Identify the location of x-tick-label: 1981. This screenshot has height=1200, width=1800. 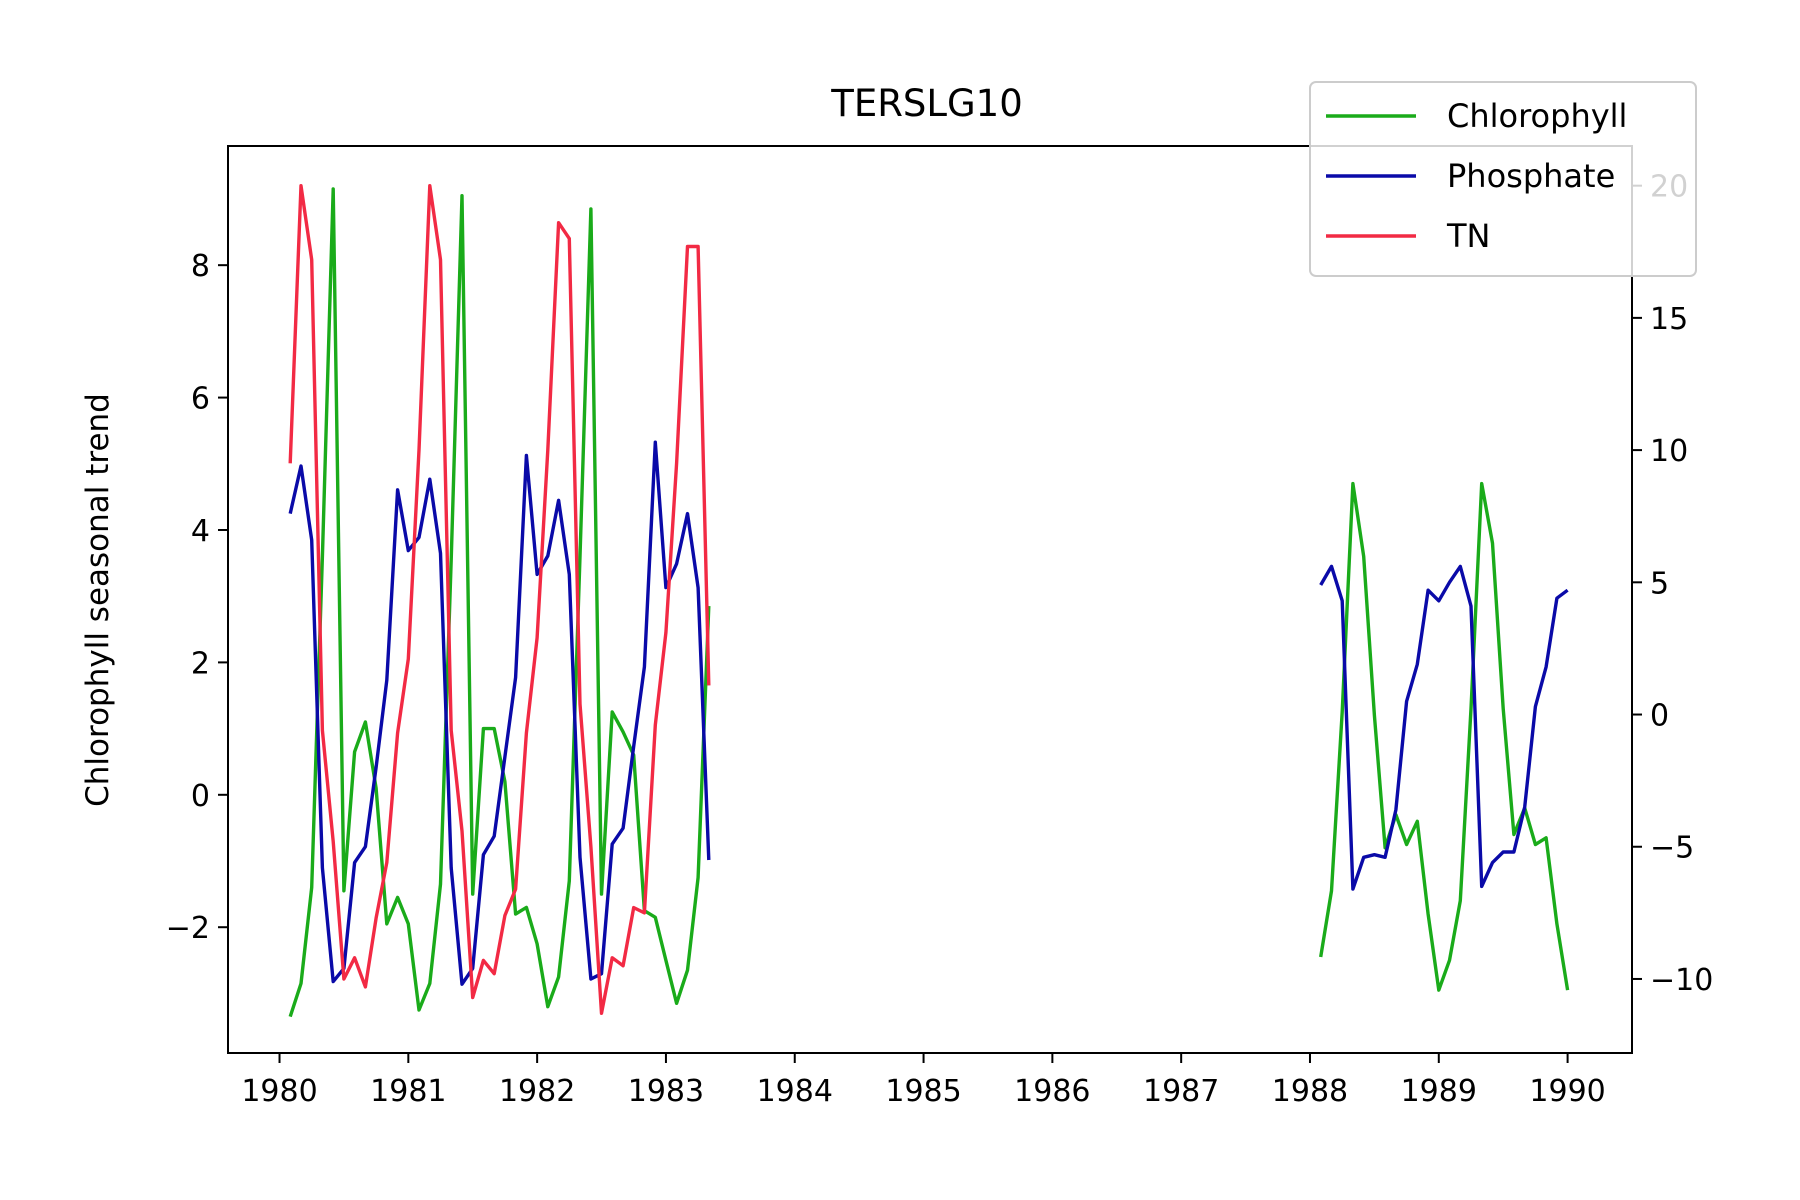
(408, 1091).